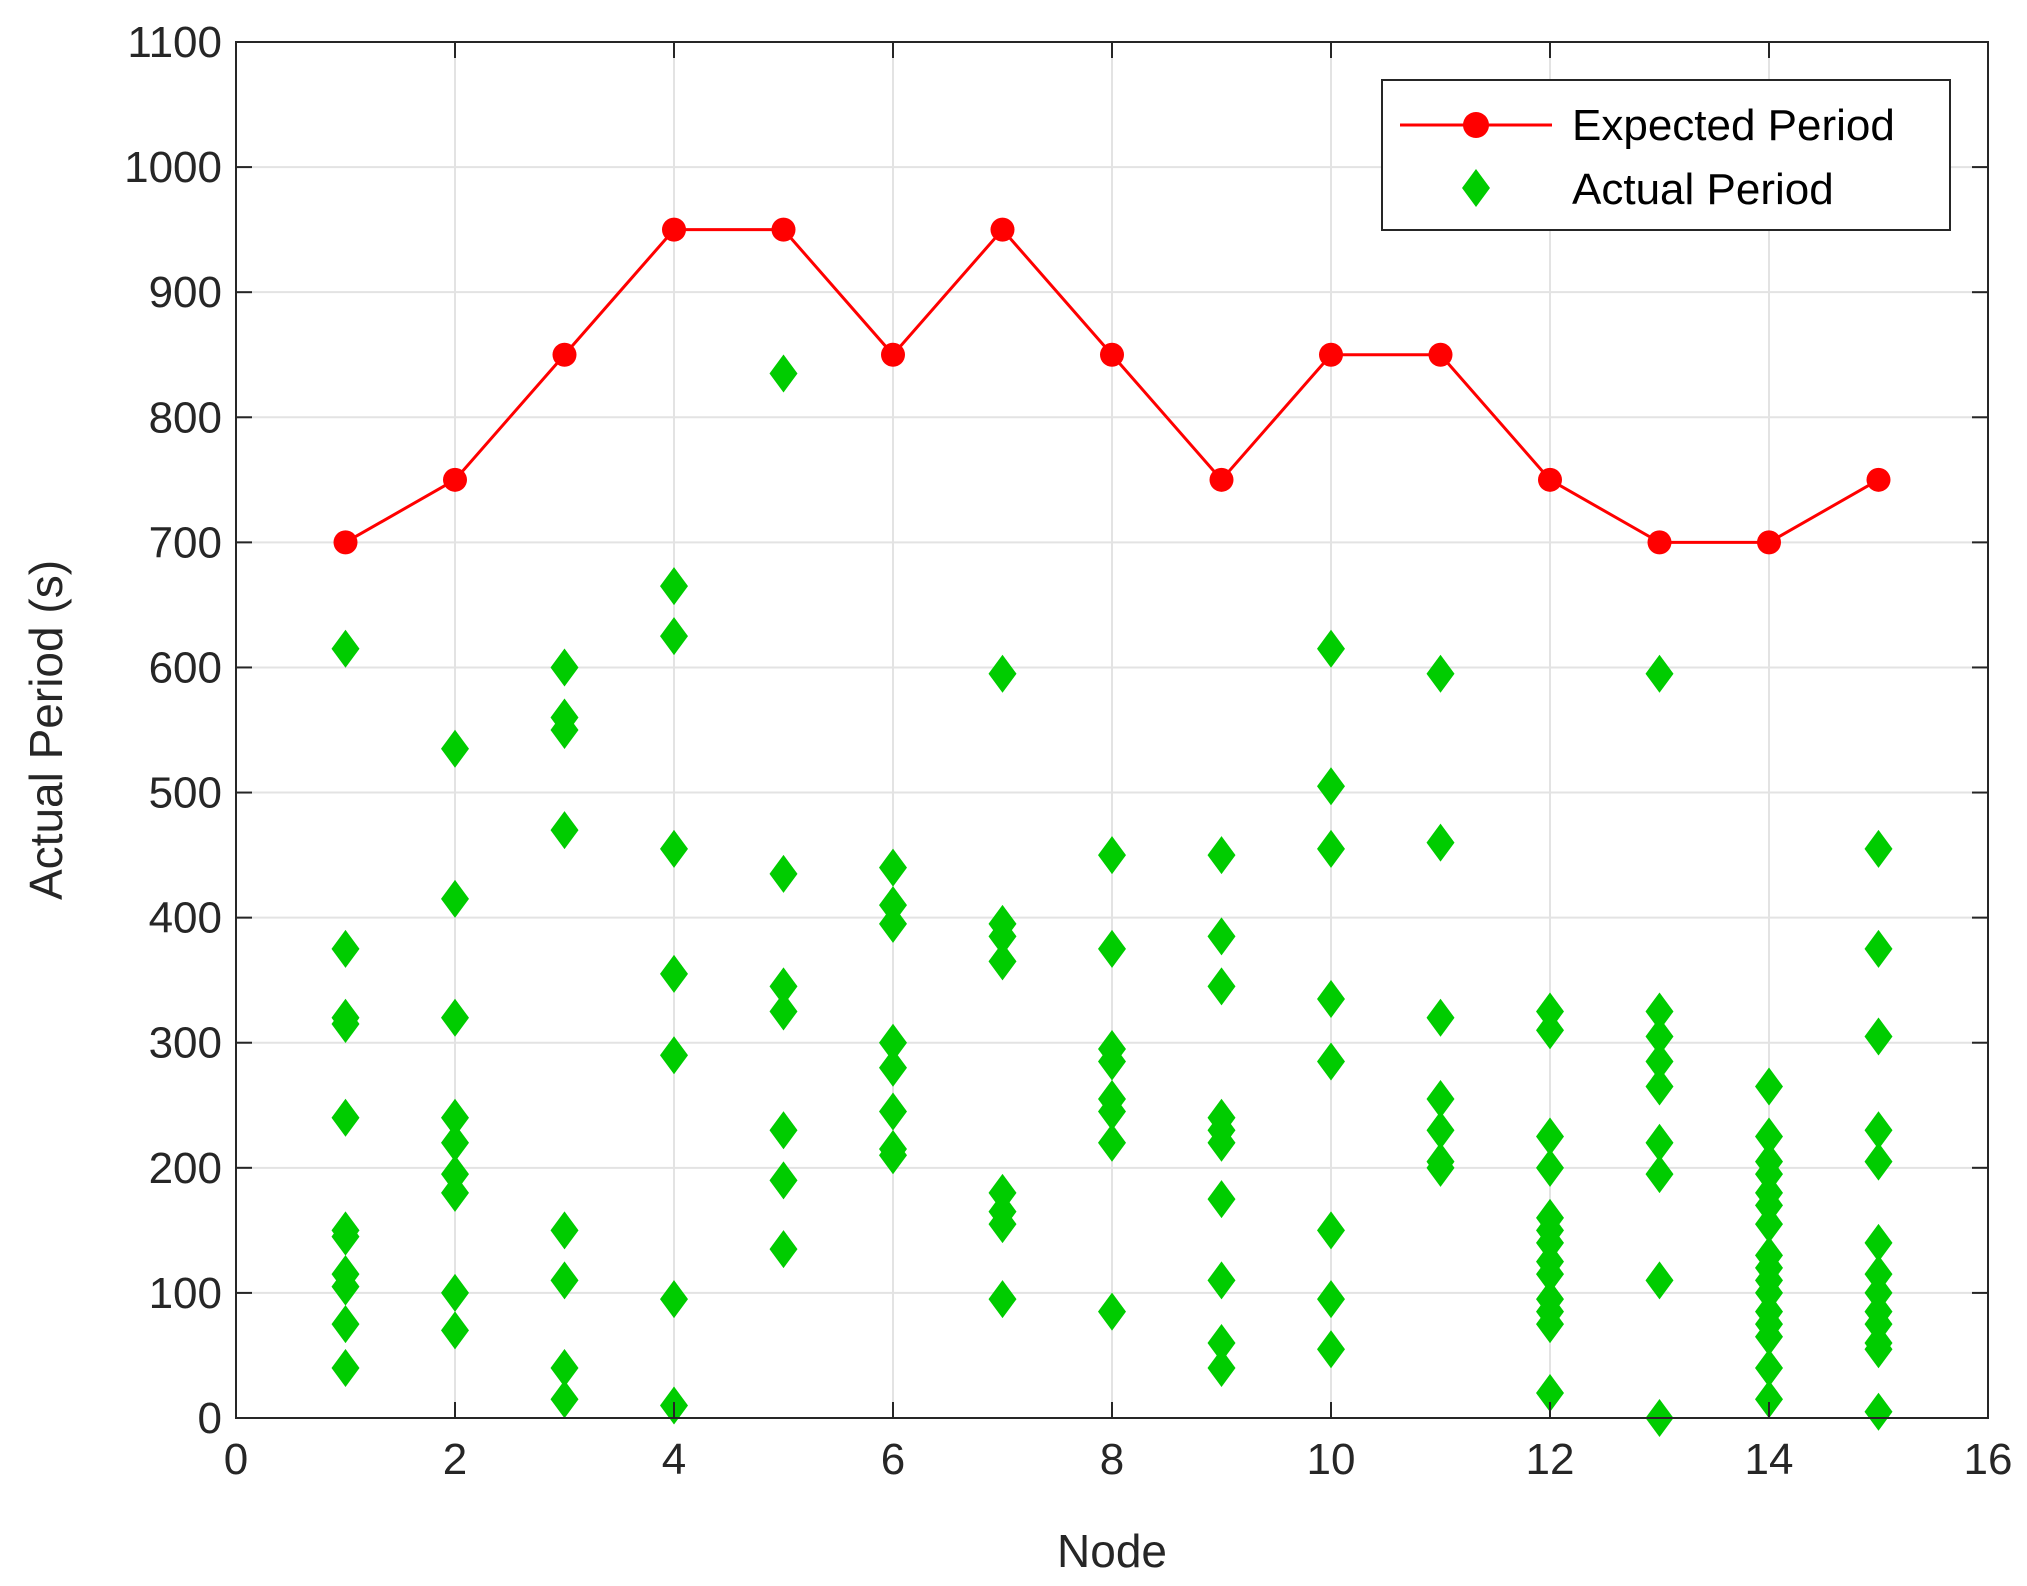 The width and height of the screenshot is (2027, 1586). I want to click on legend: Expected Period Actual Period, so click(1666, 155).